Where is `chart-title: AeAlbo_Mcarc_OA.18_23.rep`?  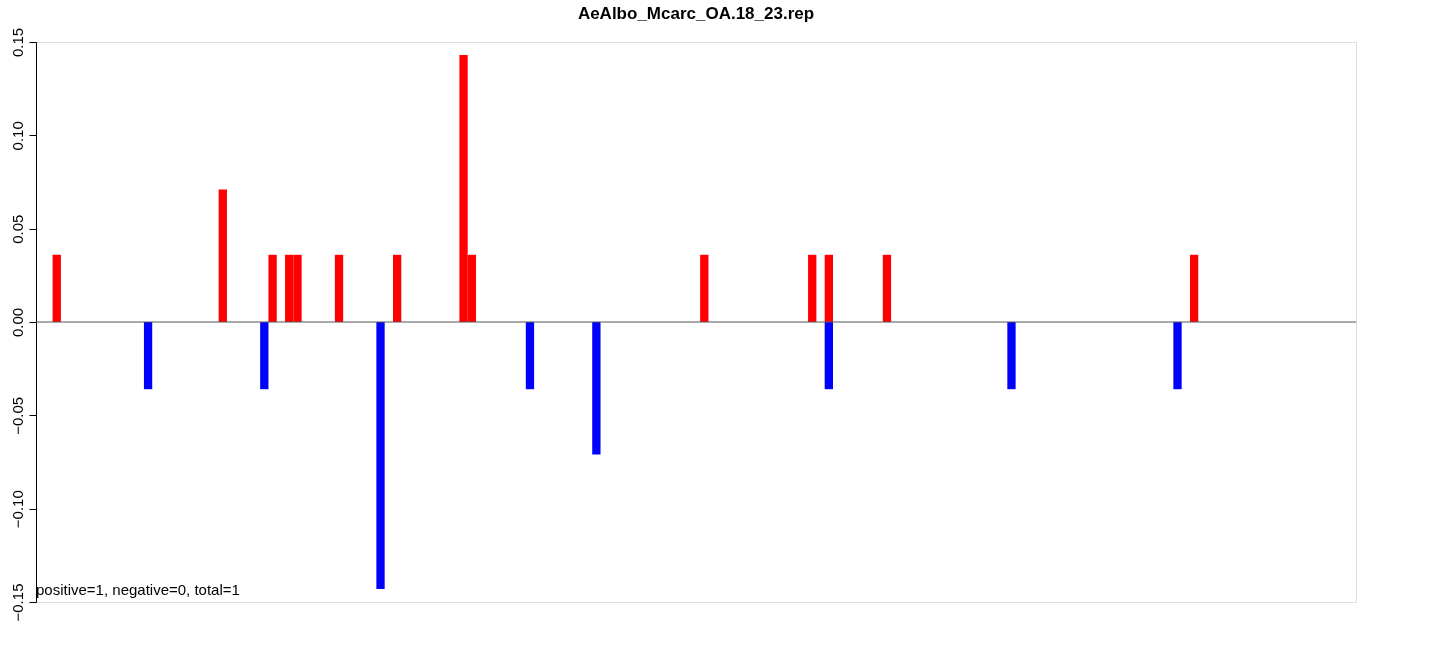 chart-title: AeAlbo_Mcarc_OA.18_23.rep is located at coordinates (696, 14).